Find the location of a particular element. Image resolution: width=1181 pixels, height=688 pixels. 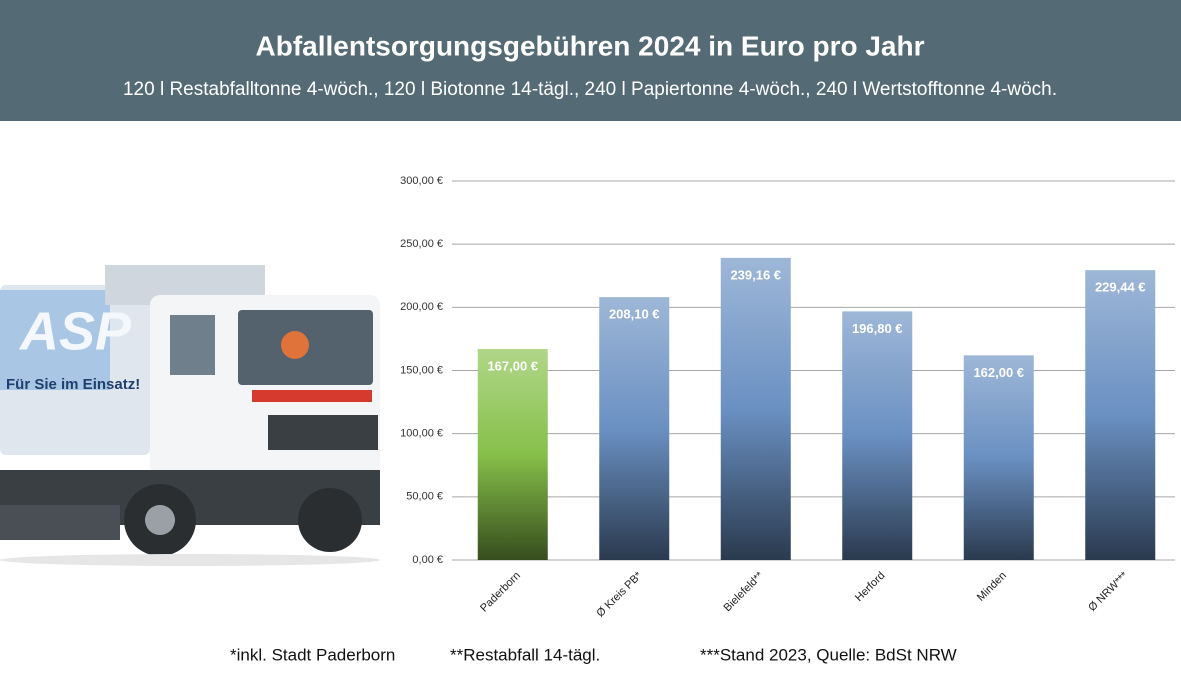

y-tick-label: 200,00 € is located at coordinates (421, 307).